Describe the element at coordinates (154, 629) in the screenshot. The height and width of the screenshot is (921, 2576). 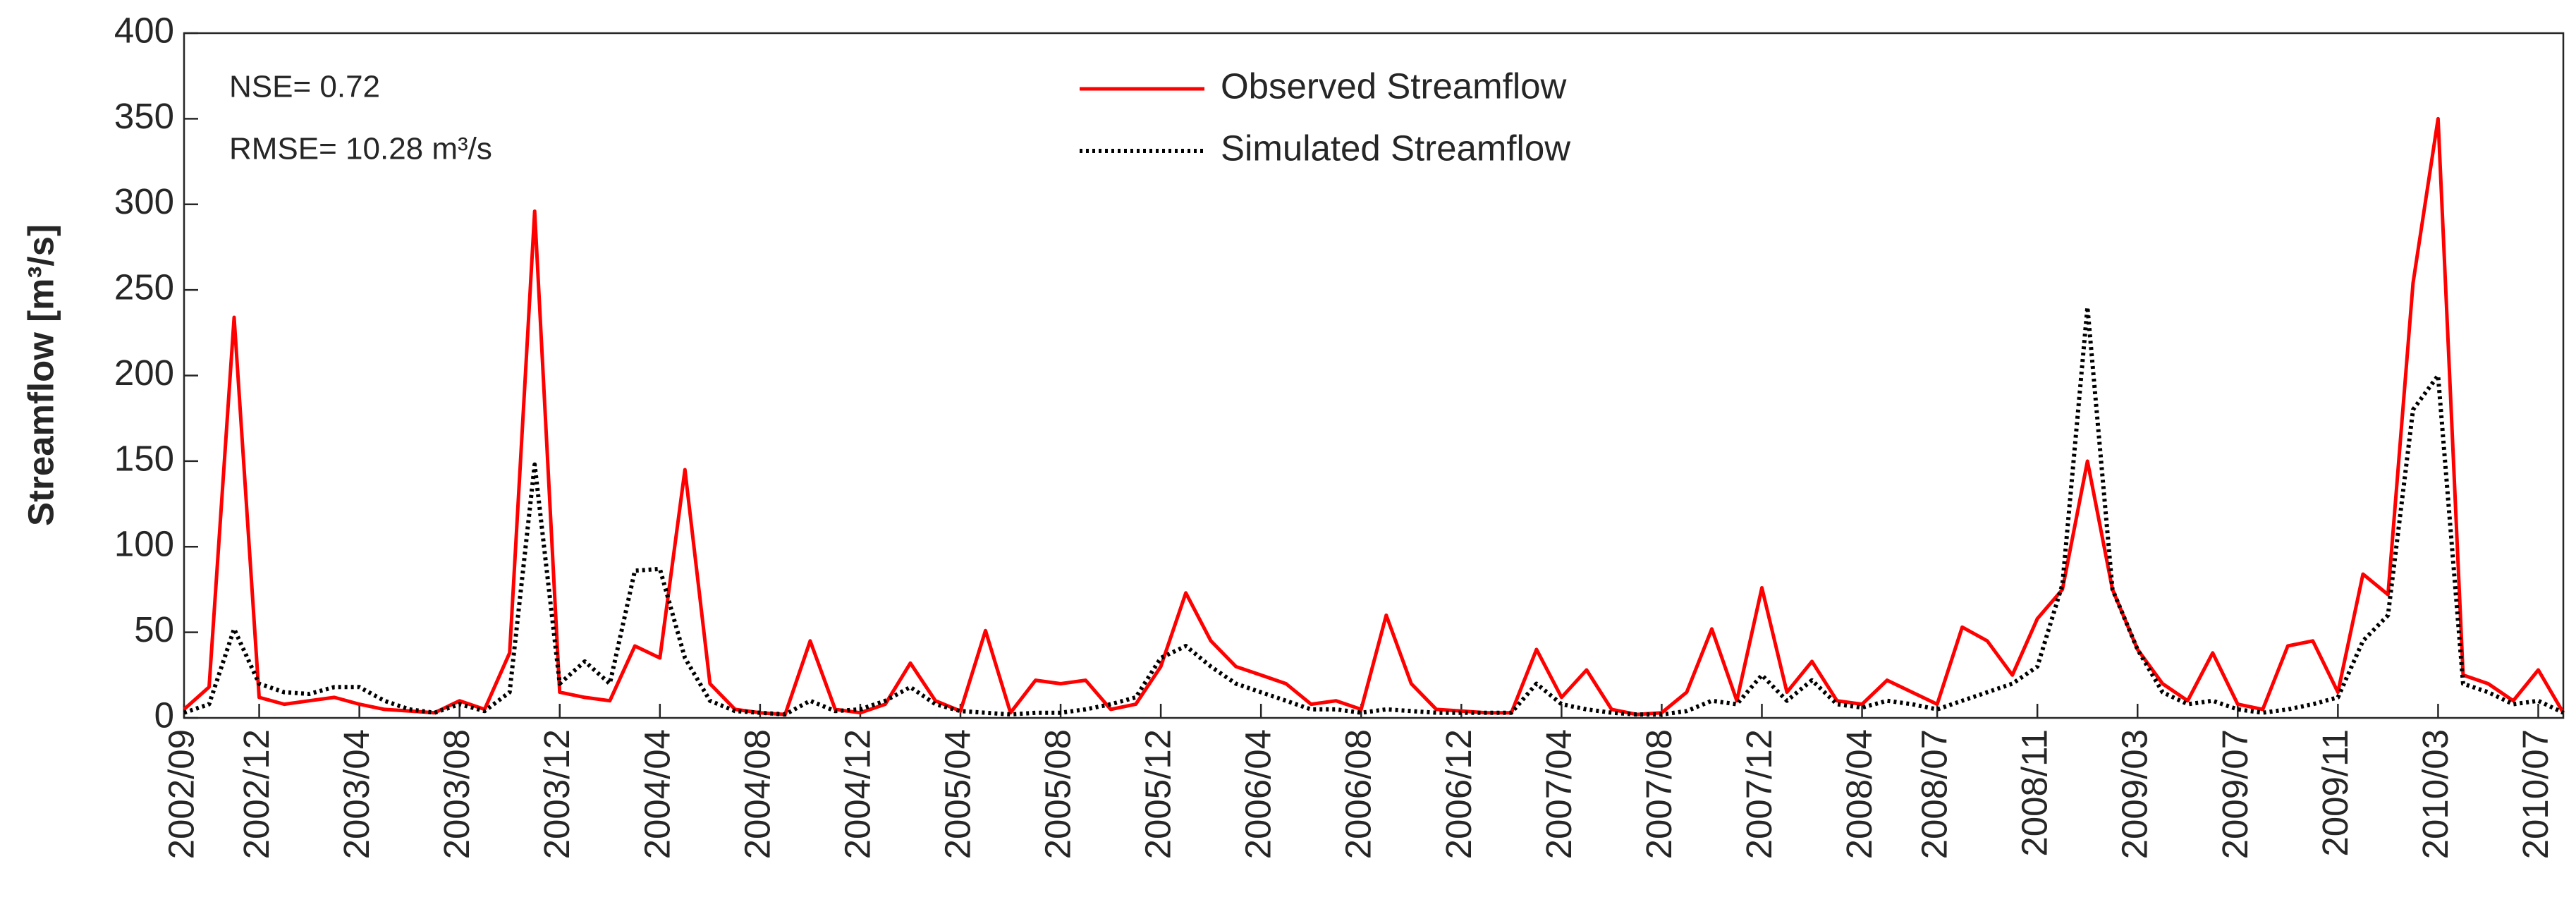
I see `y-tick-label: 50` at that location.